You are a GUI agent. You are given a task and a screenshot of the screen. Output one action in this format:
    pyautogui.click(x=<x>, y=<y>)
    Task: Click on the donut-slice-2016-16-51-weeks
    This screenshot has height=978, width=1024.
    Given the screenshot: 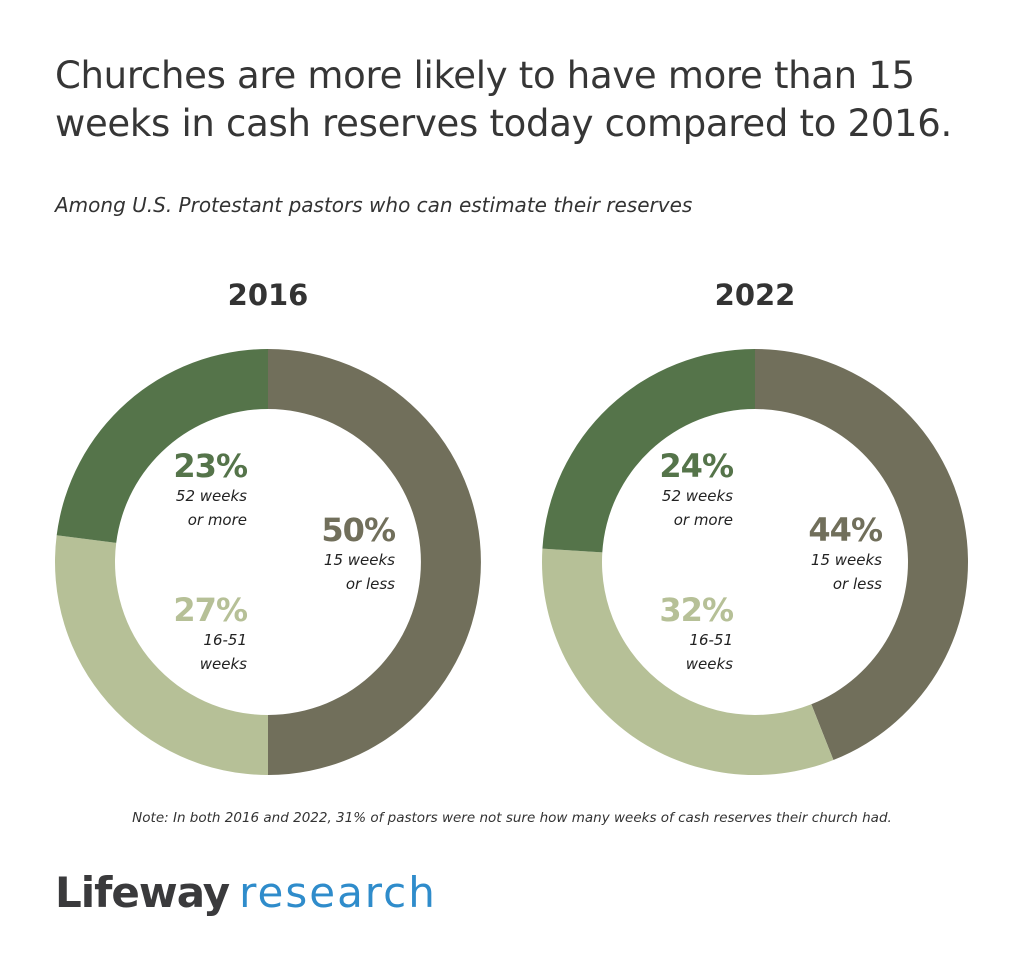 What is the action you would take?
    pyautogui.click(x=161, y=655)
    